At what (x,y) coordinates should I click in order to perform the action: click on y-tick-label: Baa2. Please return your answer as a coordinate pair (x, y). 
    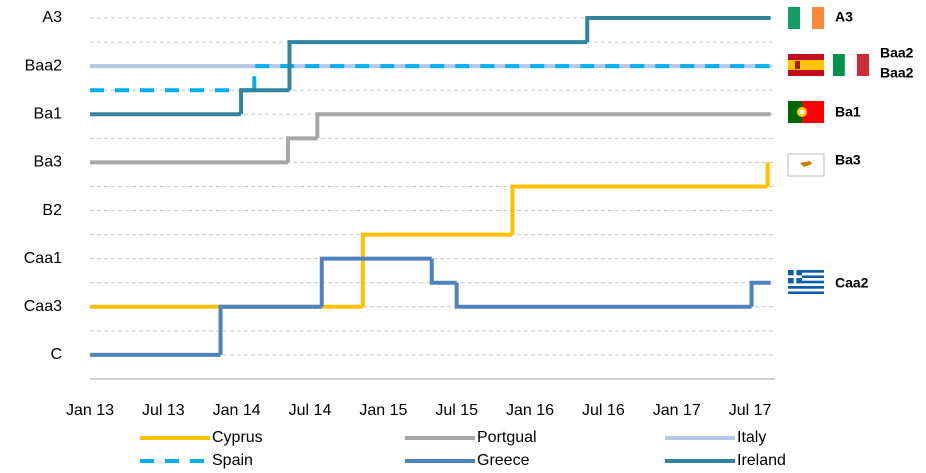
    Looking at the image, I should click on (43, 65).